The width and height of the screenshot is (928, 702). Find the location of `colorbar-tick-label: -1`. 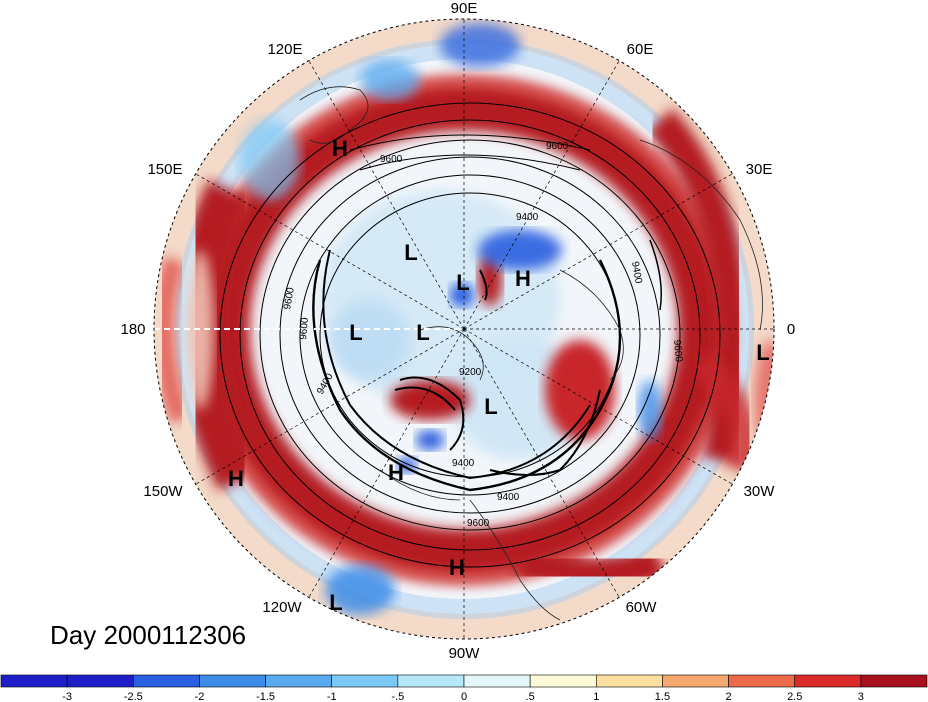

colorbar-tick-label: -1 is located at coordinates (332, 696).